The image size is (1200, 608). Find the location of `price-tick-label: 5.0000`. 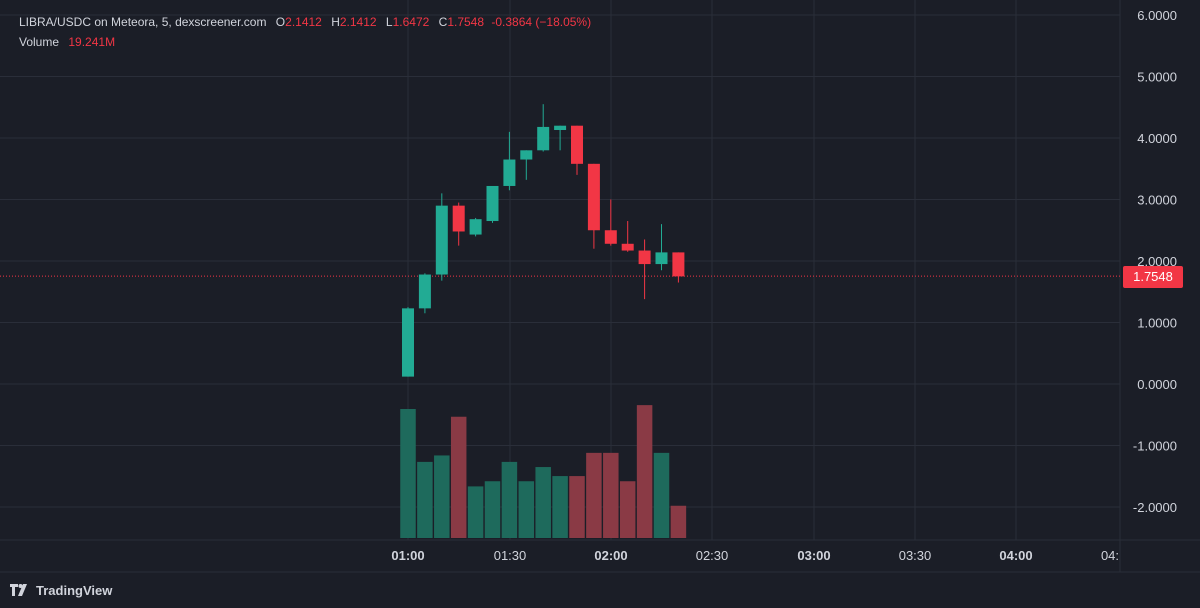

price-tick-label: 5.0000 is located at coordinates (1157, 77).